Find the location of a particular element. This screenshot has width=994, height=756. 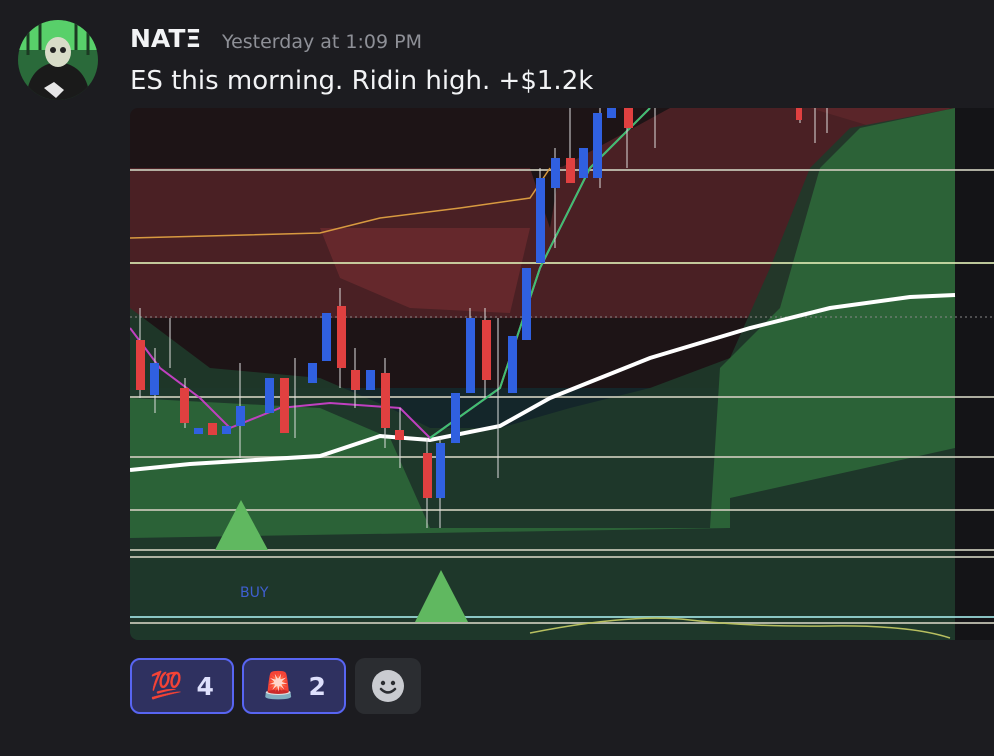

avatar is located at coordinates (58, 60).